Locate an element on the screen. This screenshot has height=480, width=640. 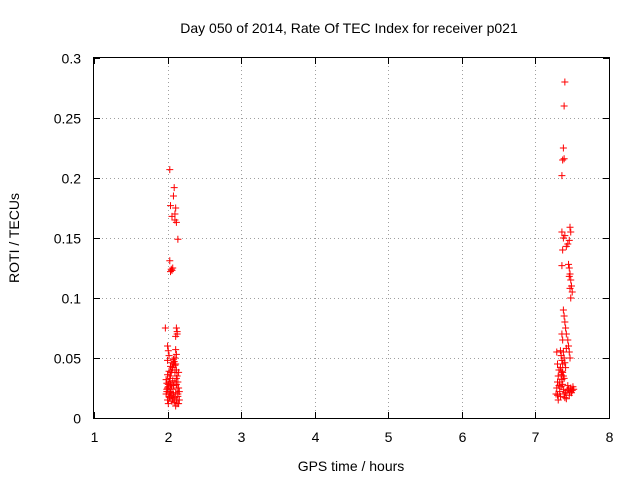
y-axis-title: ROTI / TECUs is located at coordinates (14, 238).